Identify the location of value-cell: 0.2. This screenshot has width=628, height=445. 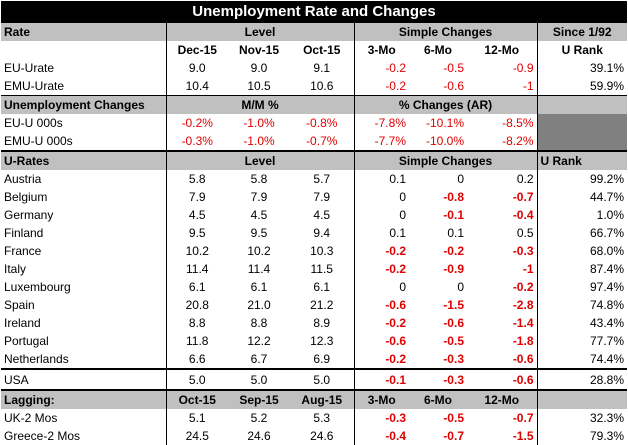
(525, 179).